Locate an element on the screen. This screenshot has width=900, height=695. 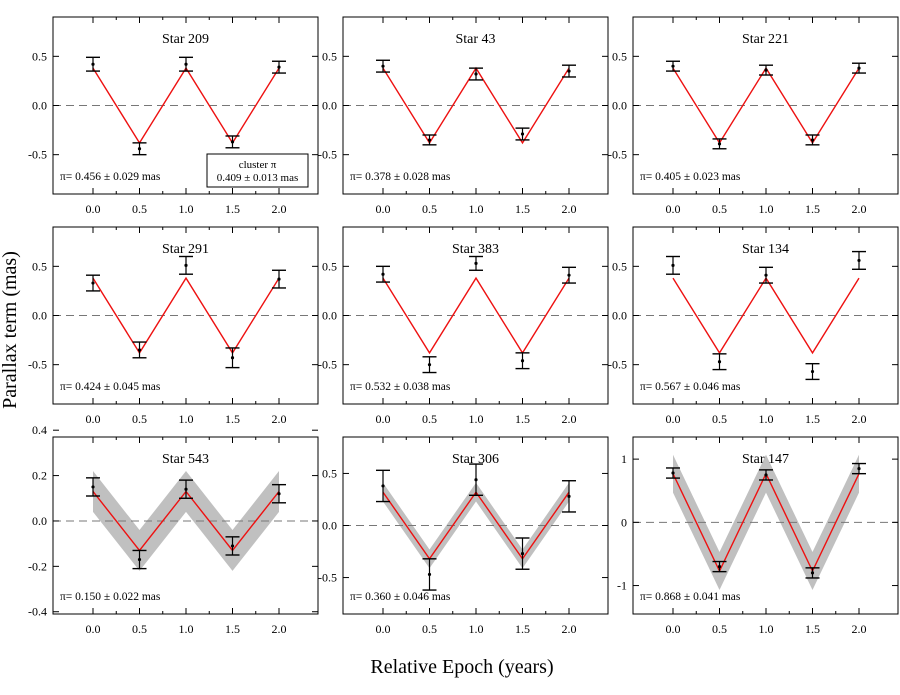
y-tick-label: -0.4 is located at coordinates (37, 612).